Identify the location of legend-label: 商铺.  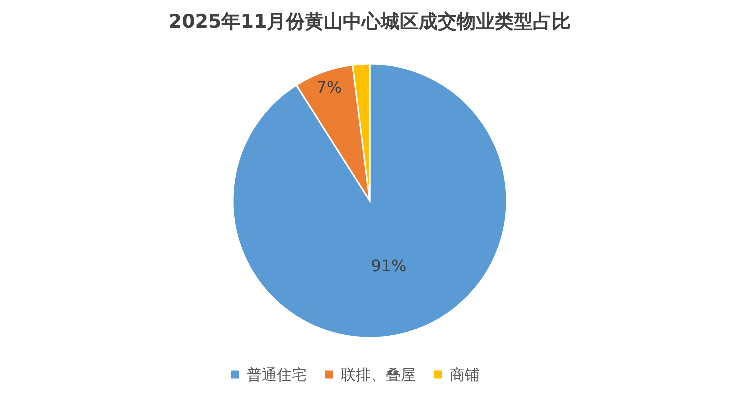
(465, 375).